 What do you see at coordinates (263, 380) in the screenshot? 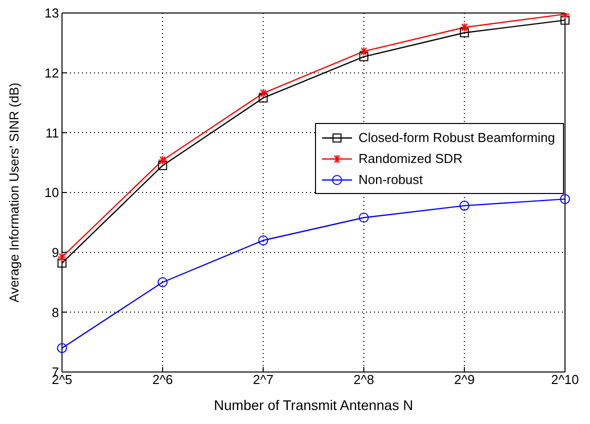
I see `x-tick-label: 2^7` at bounding box center [263, 380].